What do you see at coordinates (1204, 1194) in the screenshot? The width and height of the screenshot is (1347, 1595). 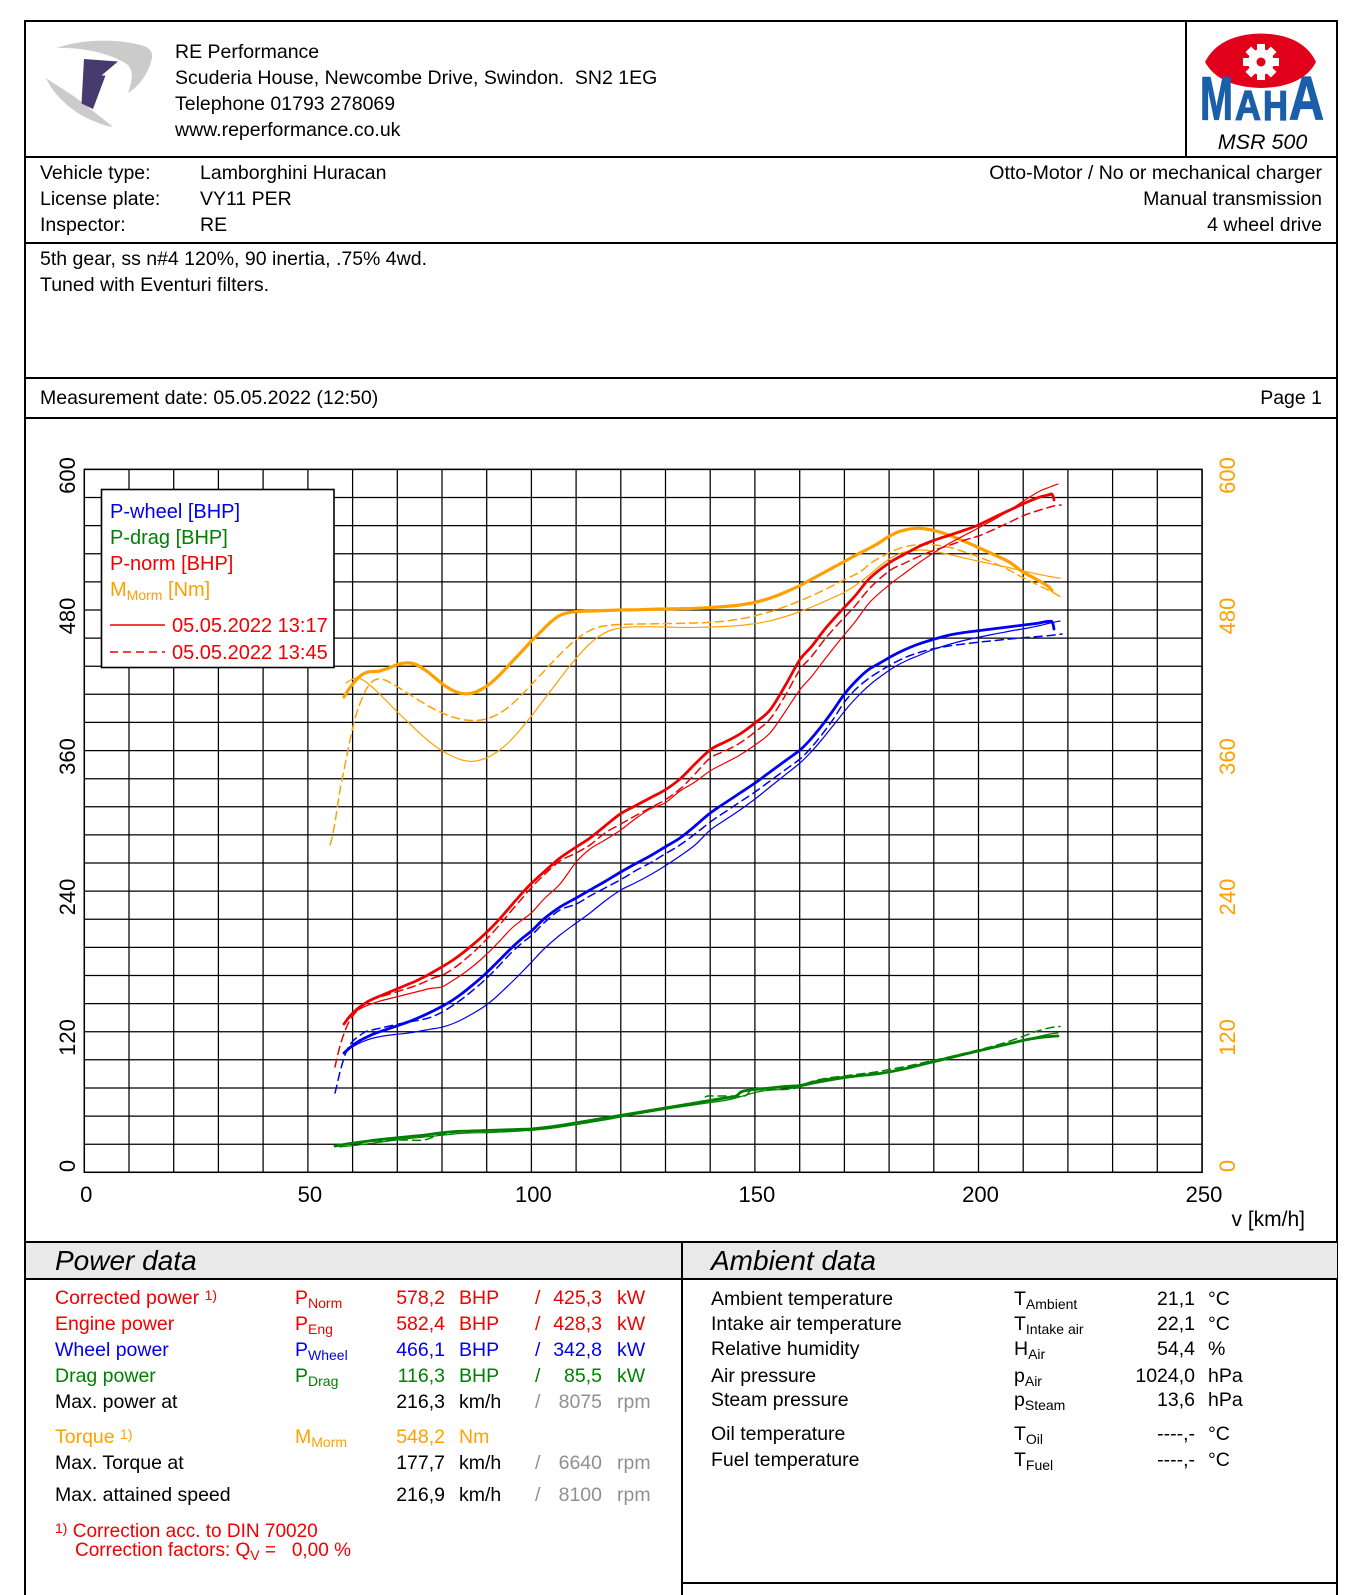 I see `svg-text: 250` at bounding box center [1204, 1194].